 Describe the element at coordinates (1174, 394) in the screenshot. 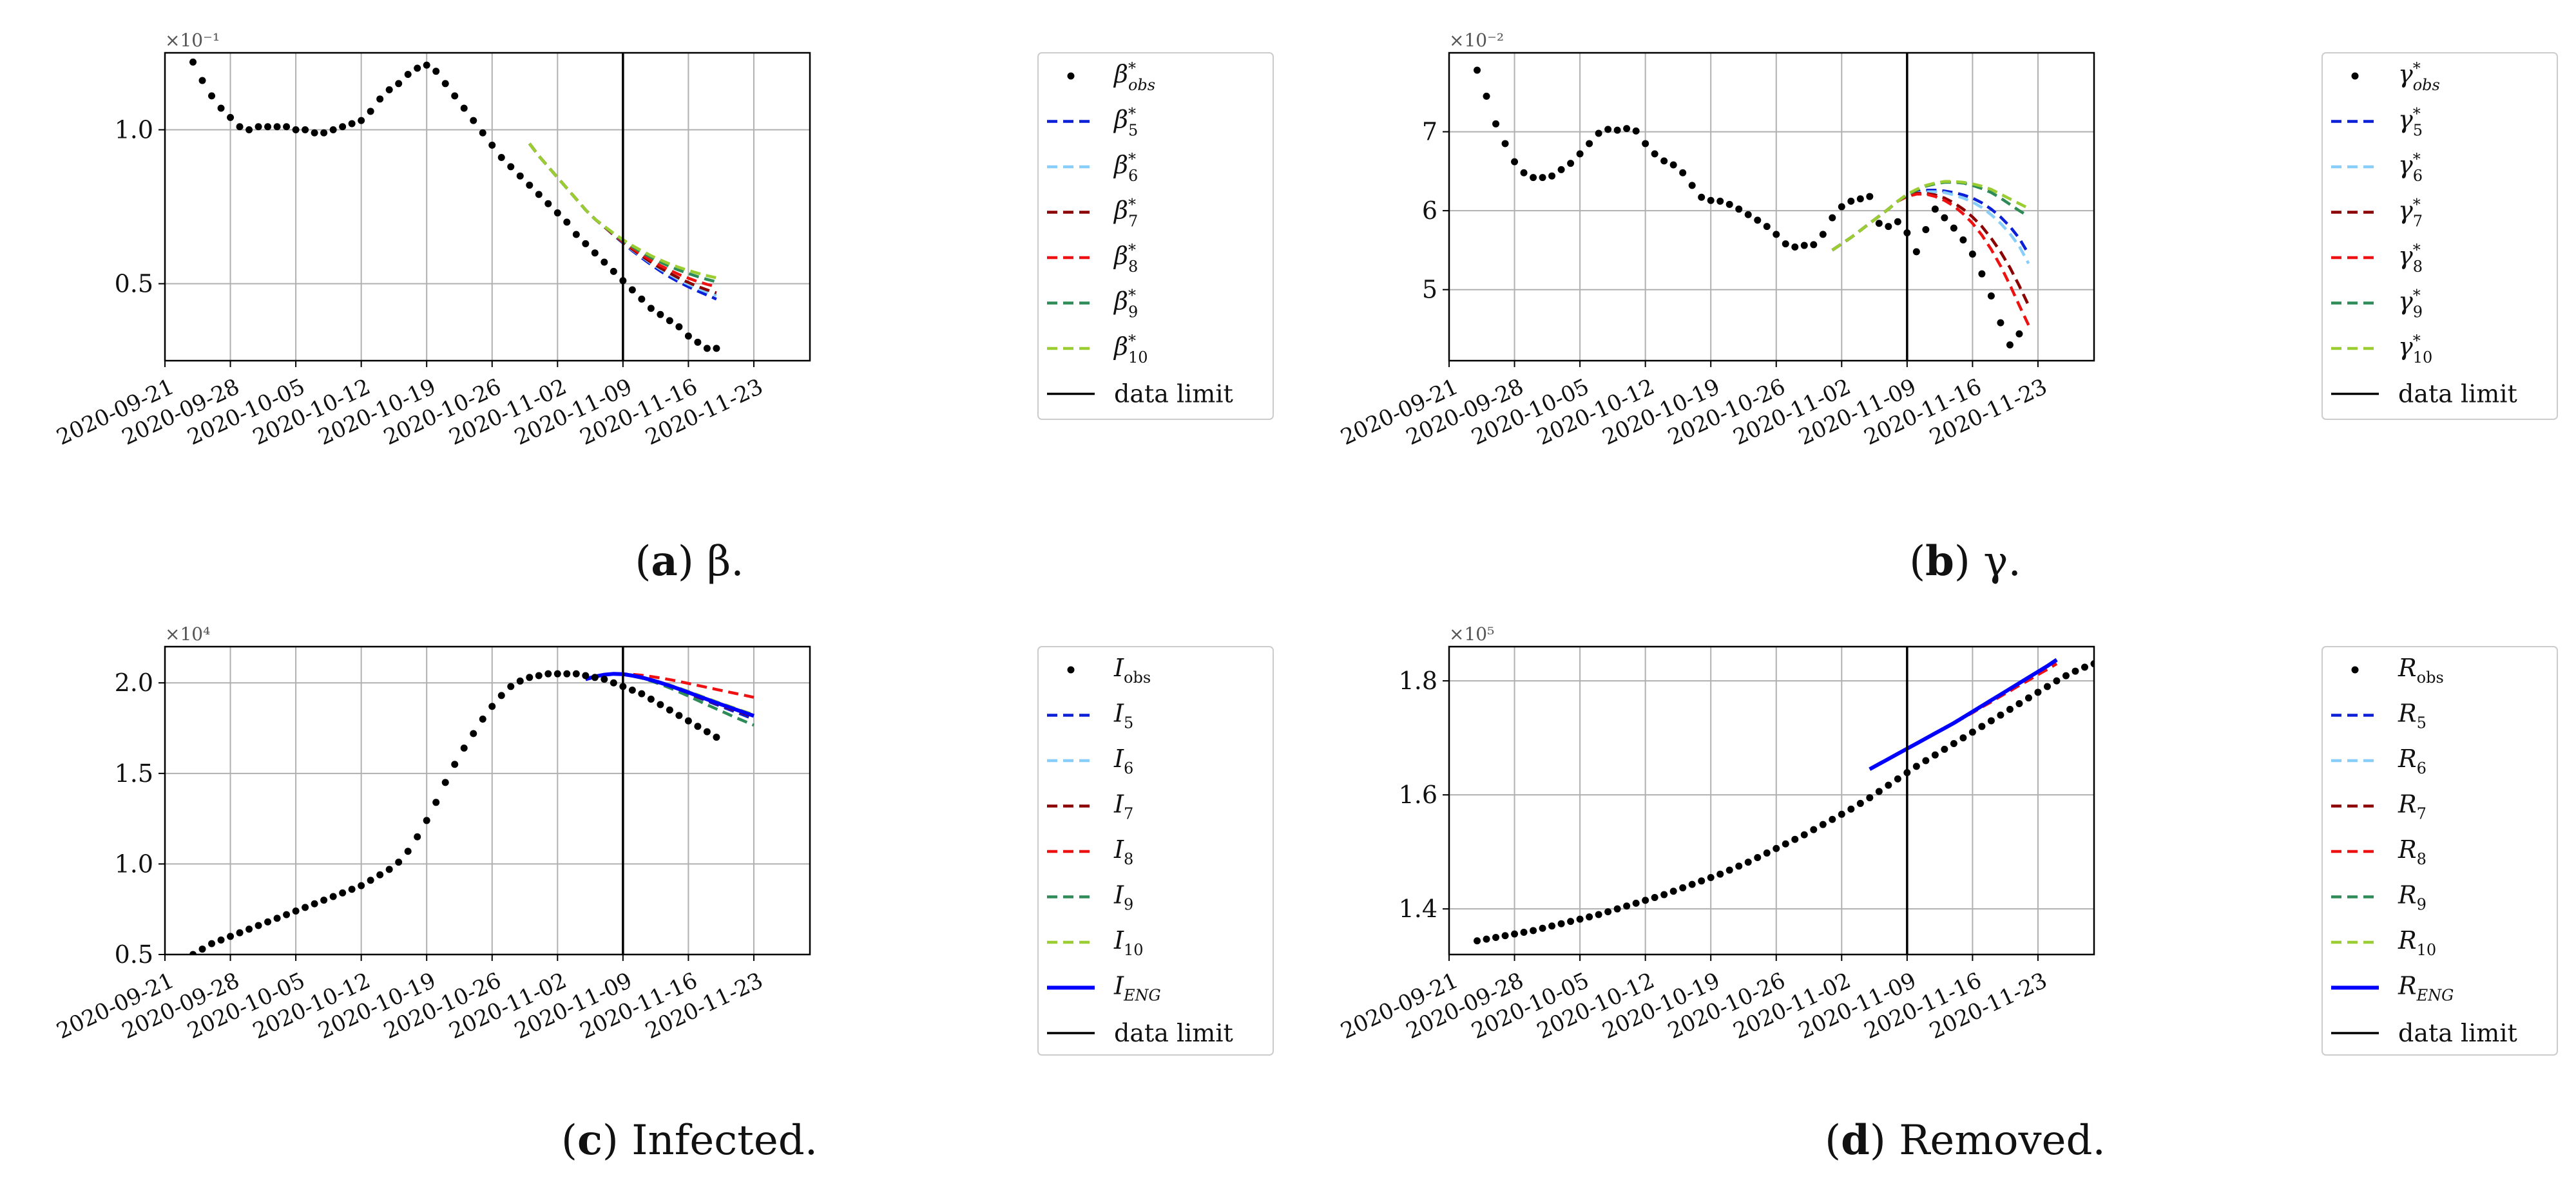

I see `legend-label-limit: data limit` at that location.